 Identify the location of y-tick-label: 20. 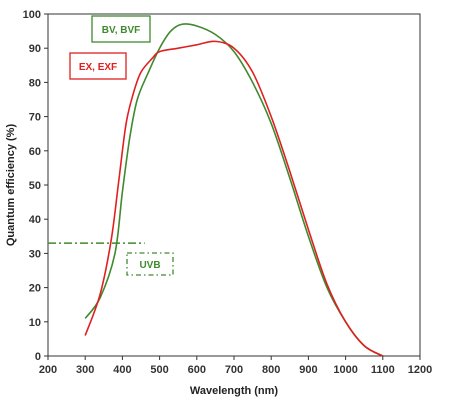
(35, 289).